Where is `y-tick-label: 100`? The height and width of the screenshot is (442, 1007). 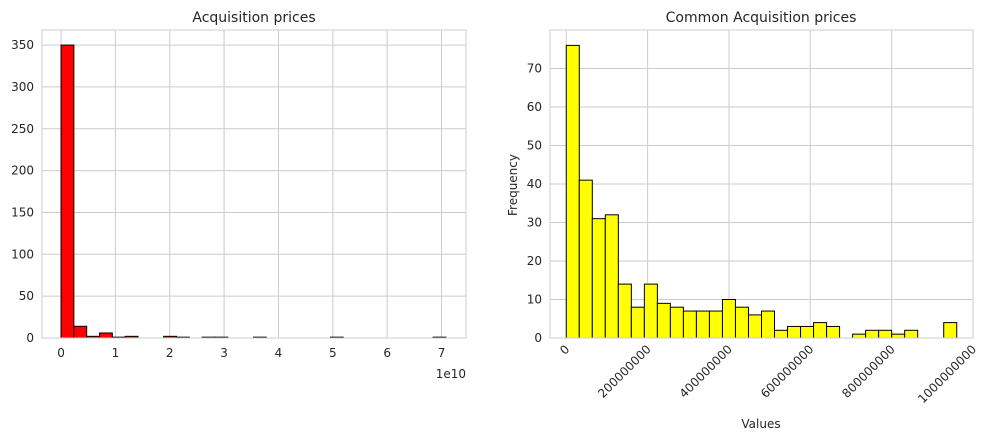 y-tick-label: 100 is located at coordinates (22, 254).